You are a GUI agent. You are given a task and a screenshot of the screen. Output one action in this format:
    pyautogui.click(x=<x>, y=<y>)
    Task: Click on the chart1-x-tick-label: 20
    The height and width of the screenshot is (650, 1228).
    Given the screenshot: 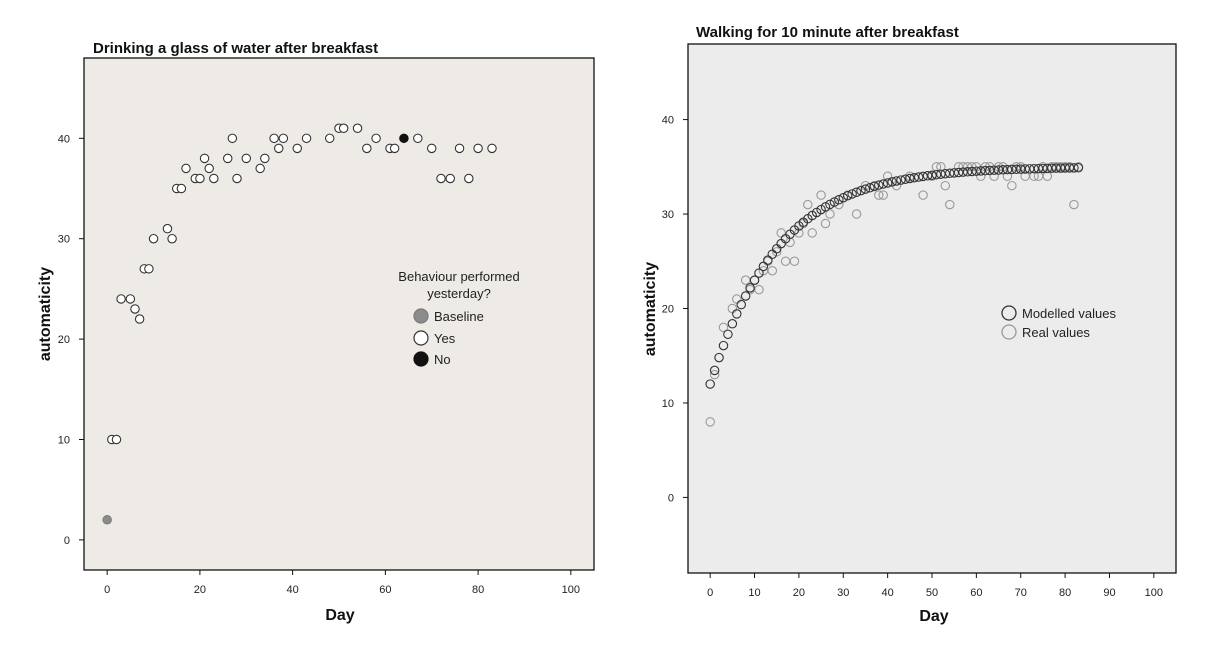 What is the action you would take?
    pyautogui.click(x=200, y=590)
    